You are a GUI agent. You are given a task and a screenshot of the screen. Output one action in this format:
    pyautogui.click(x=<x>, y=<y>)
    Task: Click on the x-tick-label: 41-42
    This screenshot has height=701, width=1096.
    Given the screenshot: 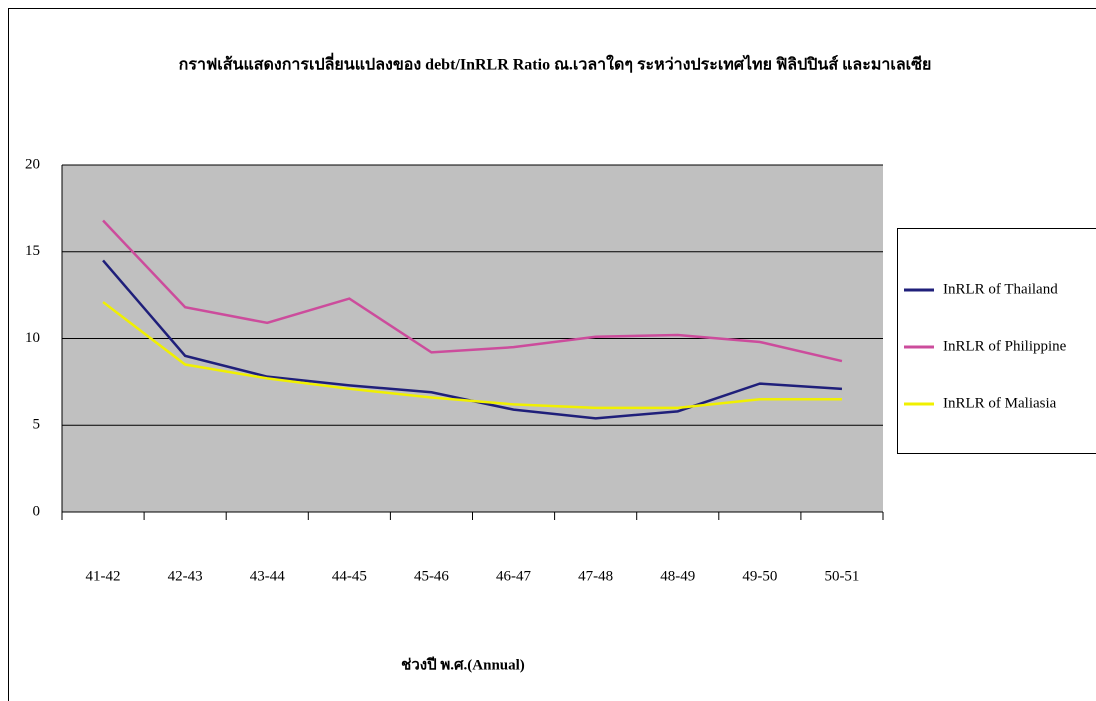 What is the action you would take?
    pyautogui.click(x=103, y=576)
    